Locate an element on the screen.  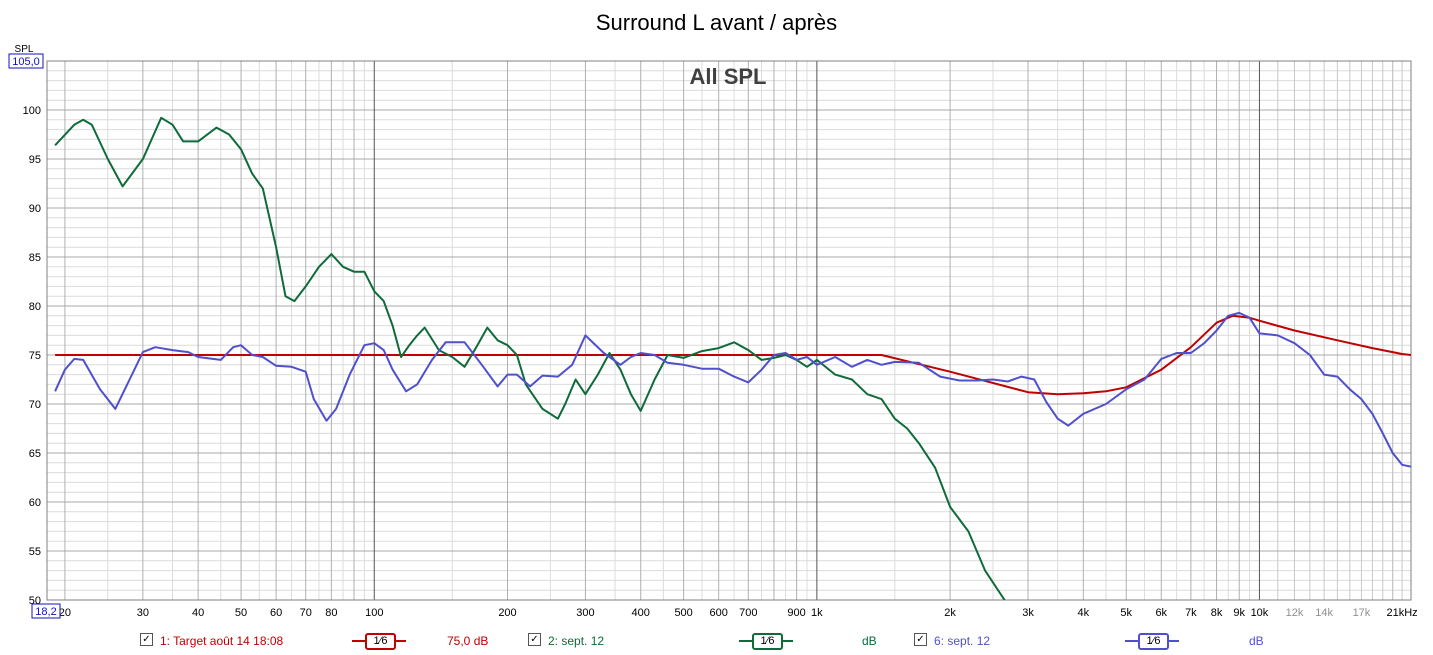
x-tick-label: 1k is located at coordinates (817, 613).